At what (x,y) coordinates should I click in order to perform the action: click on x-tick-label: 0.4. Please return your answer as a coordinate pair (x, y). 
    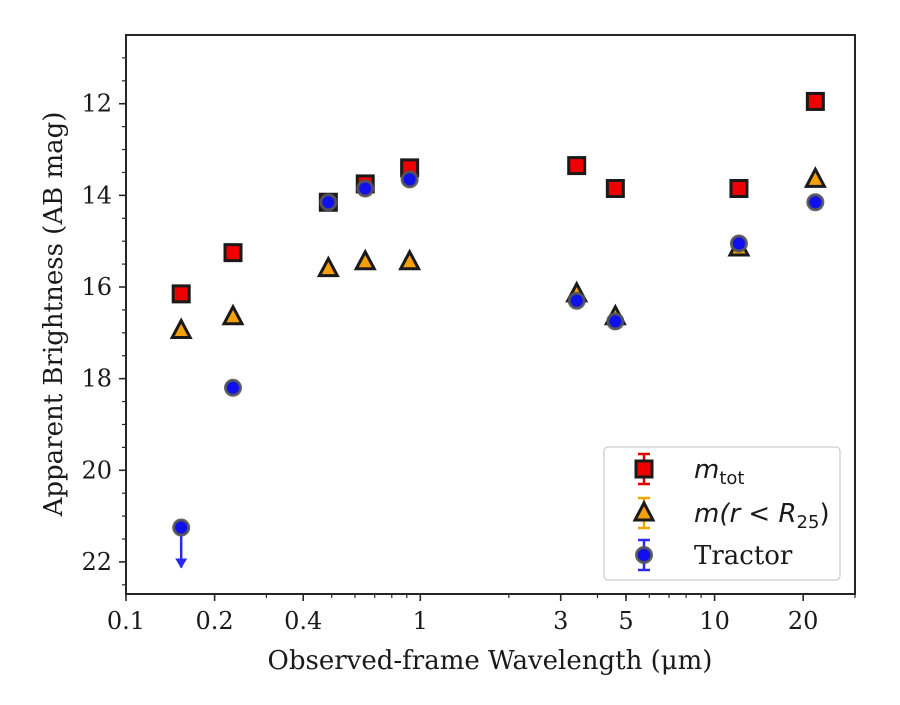
    Looking at the image, I should click on (303, 621).